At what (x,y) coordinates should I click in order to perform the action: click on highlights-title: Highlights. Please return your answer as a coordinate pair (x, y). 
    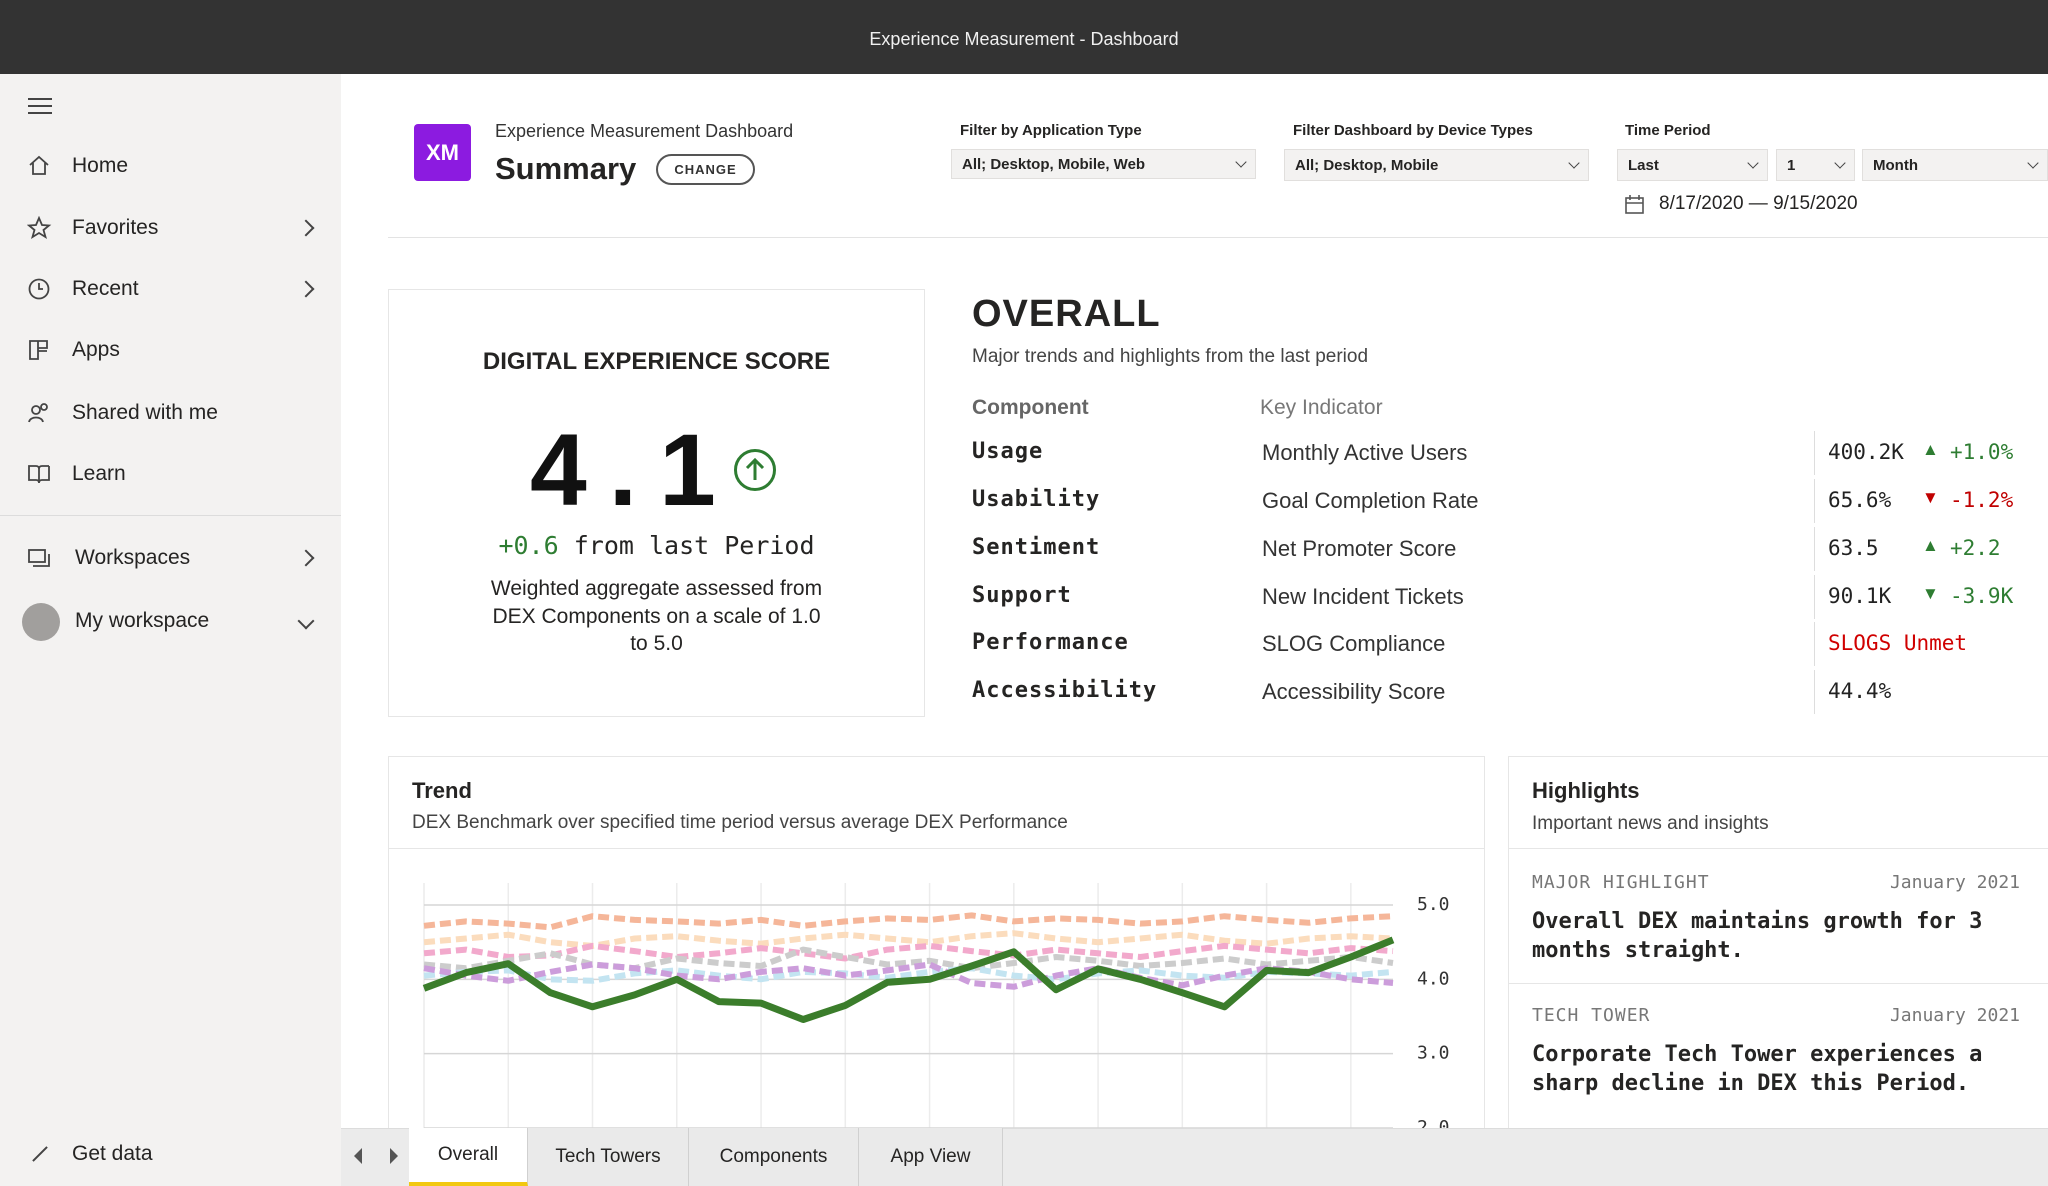
    Looking at the image, I should click on (1586, 790).